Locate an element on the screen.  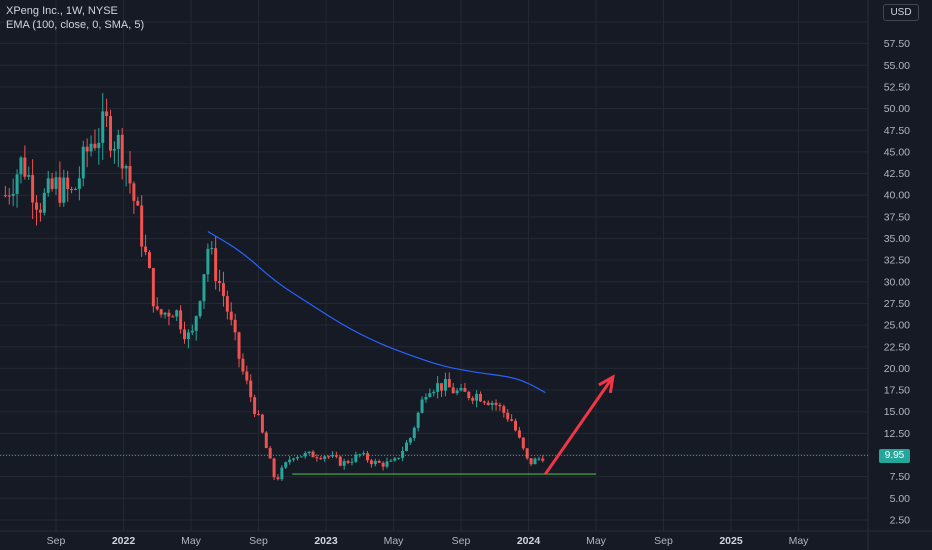
y-tick-label: 7.50 is located at coordinates (900, 477).